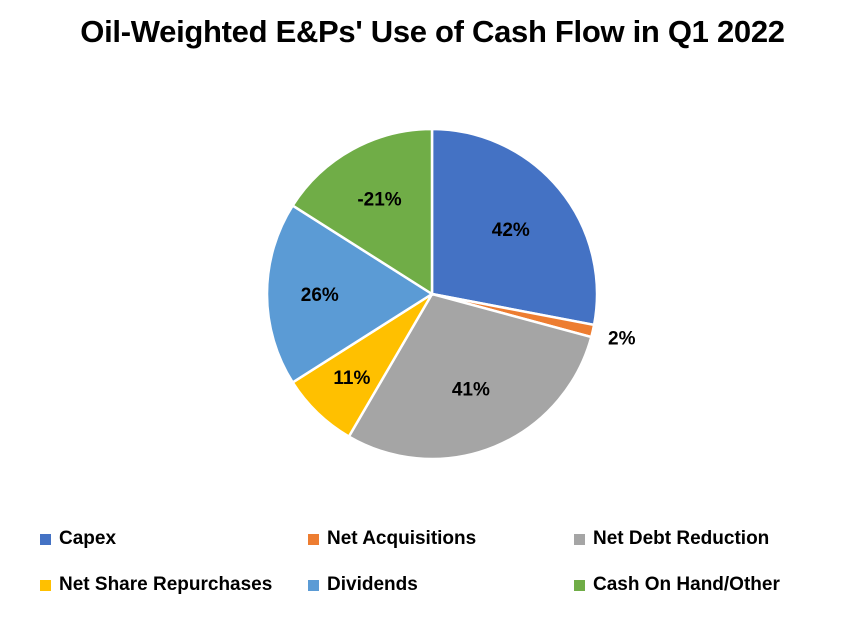  Describe the element at coordinates (313, 585) in the screenshot. I see `legend-swatch-dividends` at that location.